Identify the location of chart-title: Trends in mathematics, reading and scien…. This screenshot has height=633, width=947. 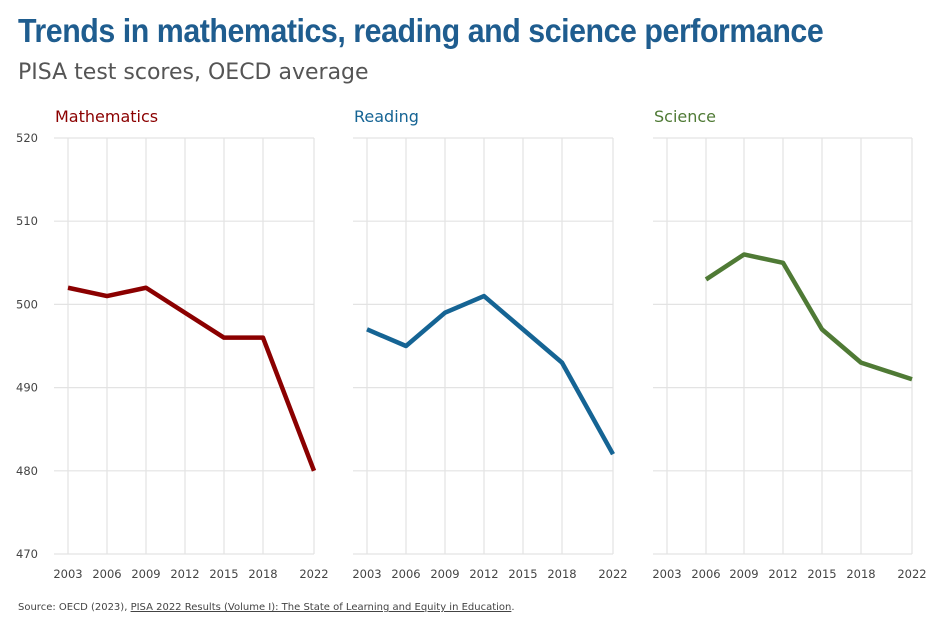
(421, 30).